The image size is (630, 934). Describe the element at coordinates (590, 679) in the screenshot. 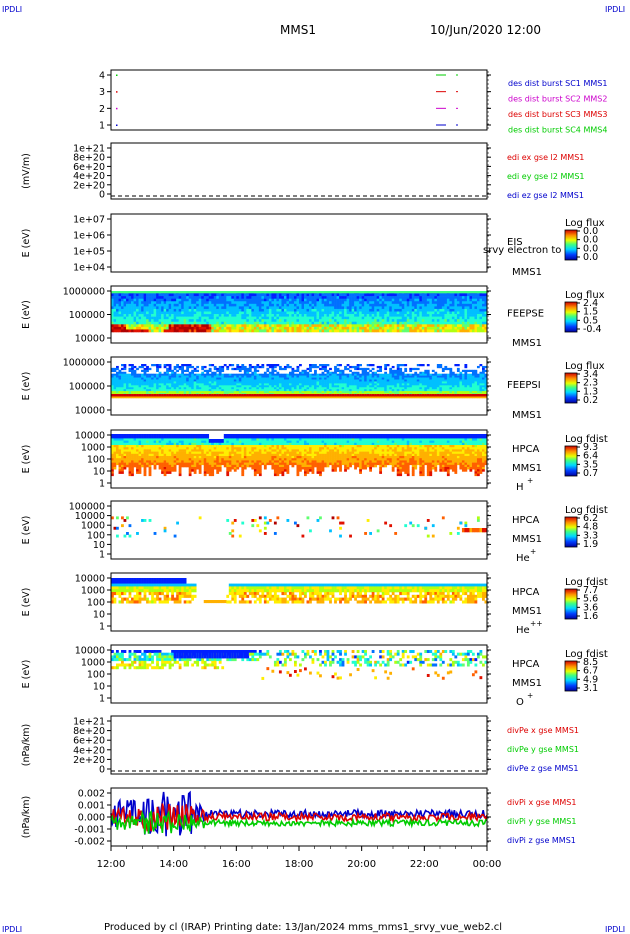

I see `colorbar-label: 4.9` at that location.